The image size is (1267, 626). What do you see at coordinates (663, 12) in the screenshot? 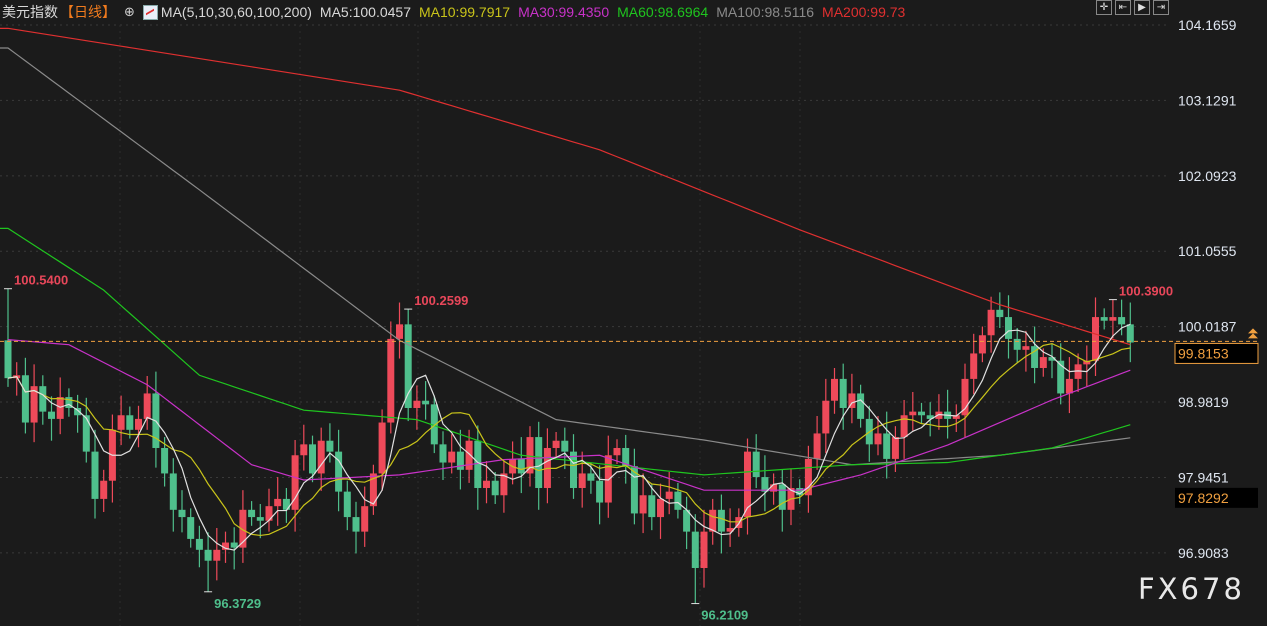
I see `ma-value-3: MA60:98.6964` at bounding box center [663, 12].